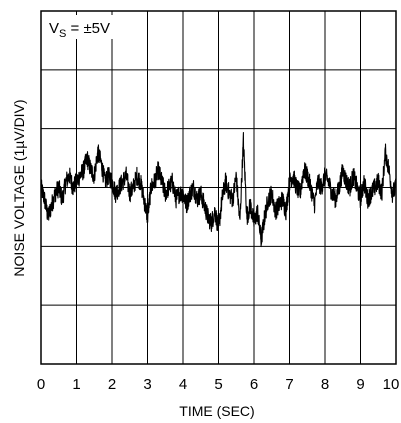 The height and width of the screenshot is (423, 401). What do you see at coordinates (360, 384) in the screenshot?
I see `x-tick-label: 9` at bounding box center [360, 384].